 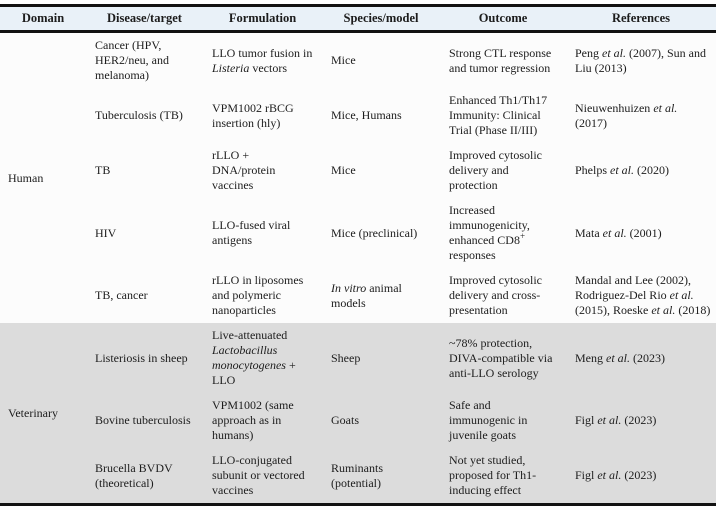 What do you see at coordinates (253, 420) in the screenshot?
I see `text-segment: VPM1002 (same approach as in humans)` at bounding box center [253, 420].